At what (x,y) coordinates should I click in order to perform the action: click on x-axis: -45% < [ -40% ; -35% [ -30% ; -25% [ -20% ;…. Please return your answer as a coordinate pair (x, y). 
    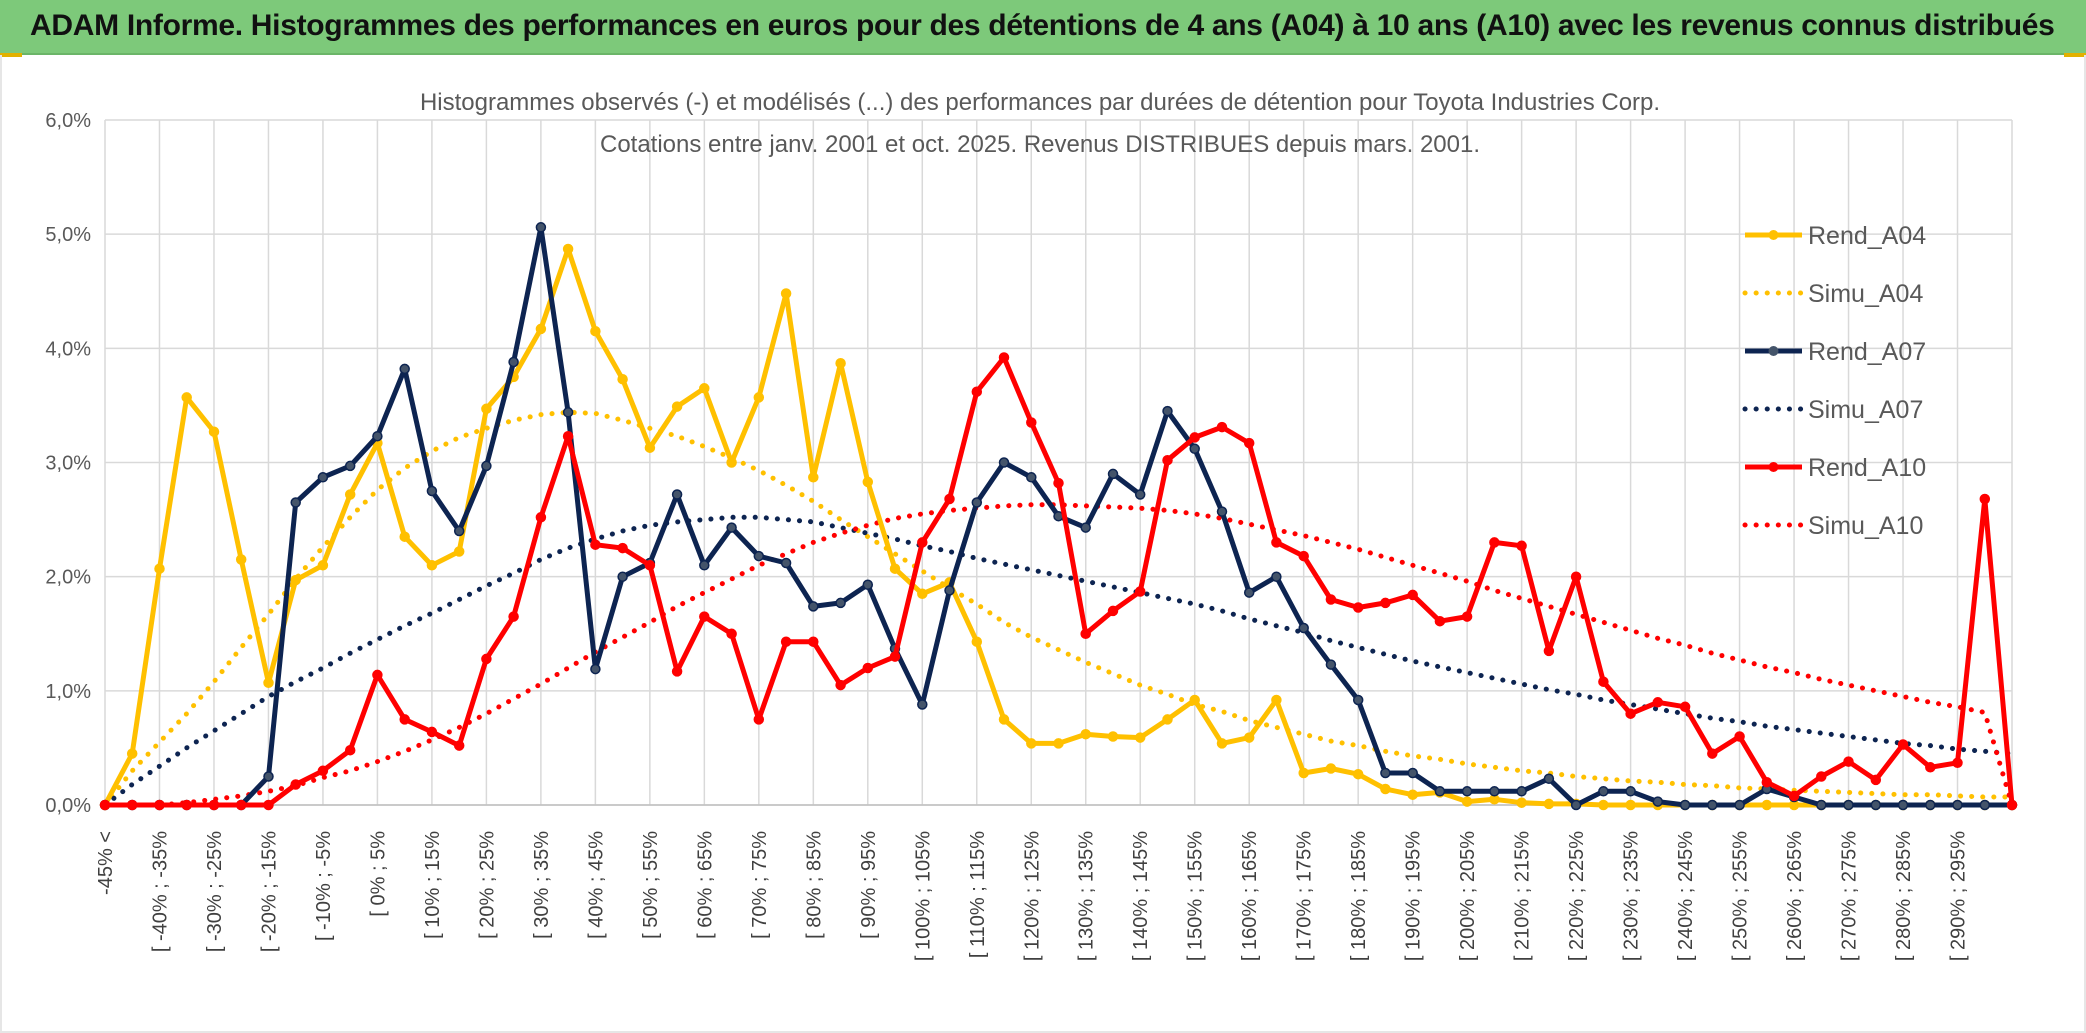
    Looking at the image, I should click on (1053, 882).